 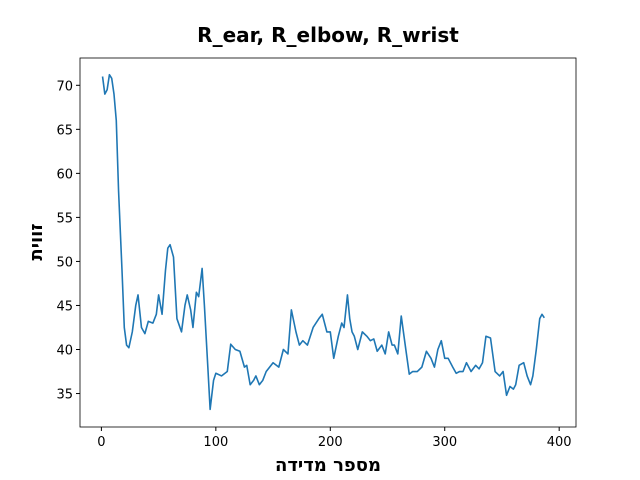 I want to click on y-tick-label: 40, so click(x=64, y=351).